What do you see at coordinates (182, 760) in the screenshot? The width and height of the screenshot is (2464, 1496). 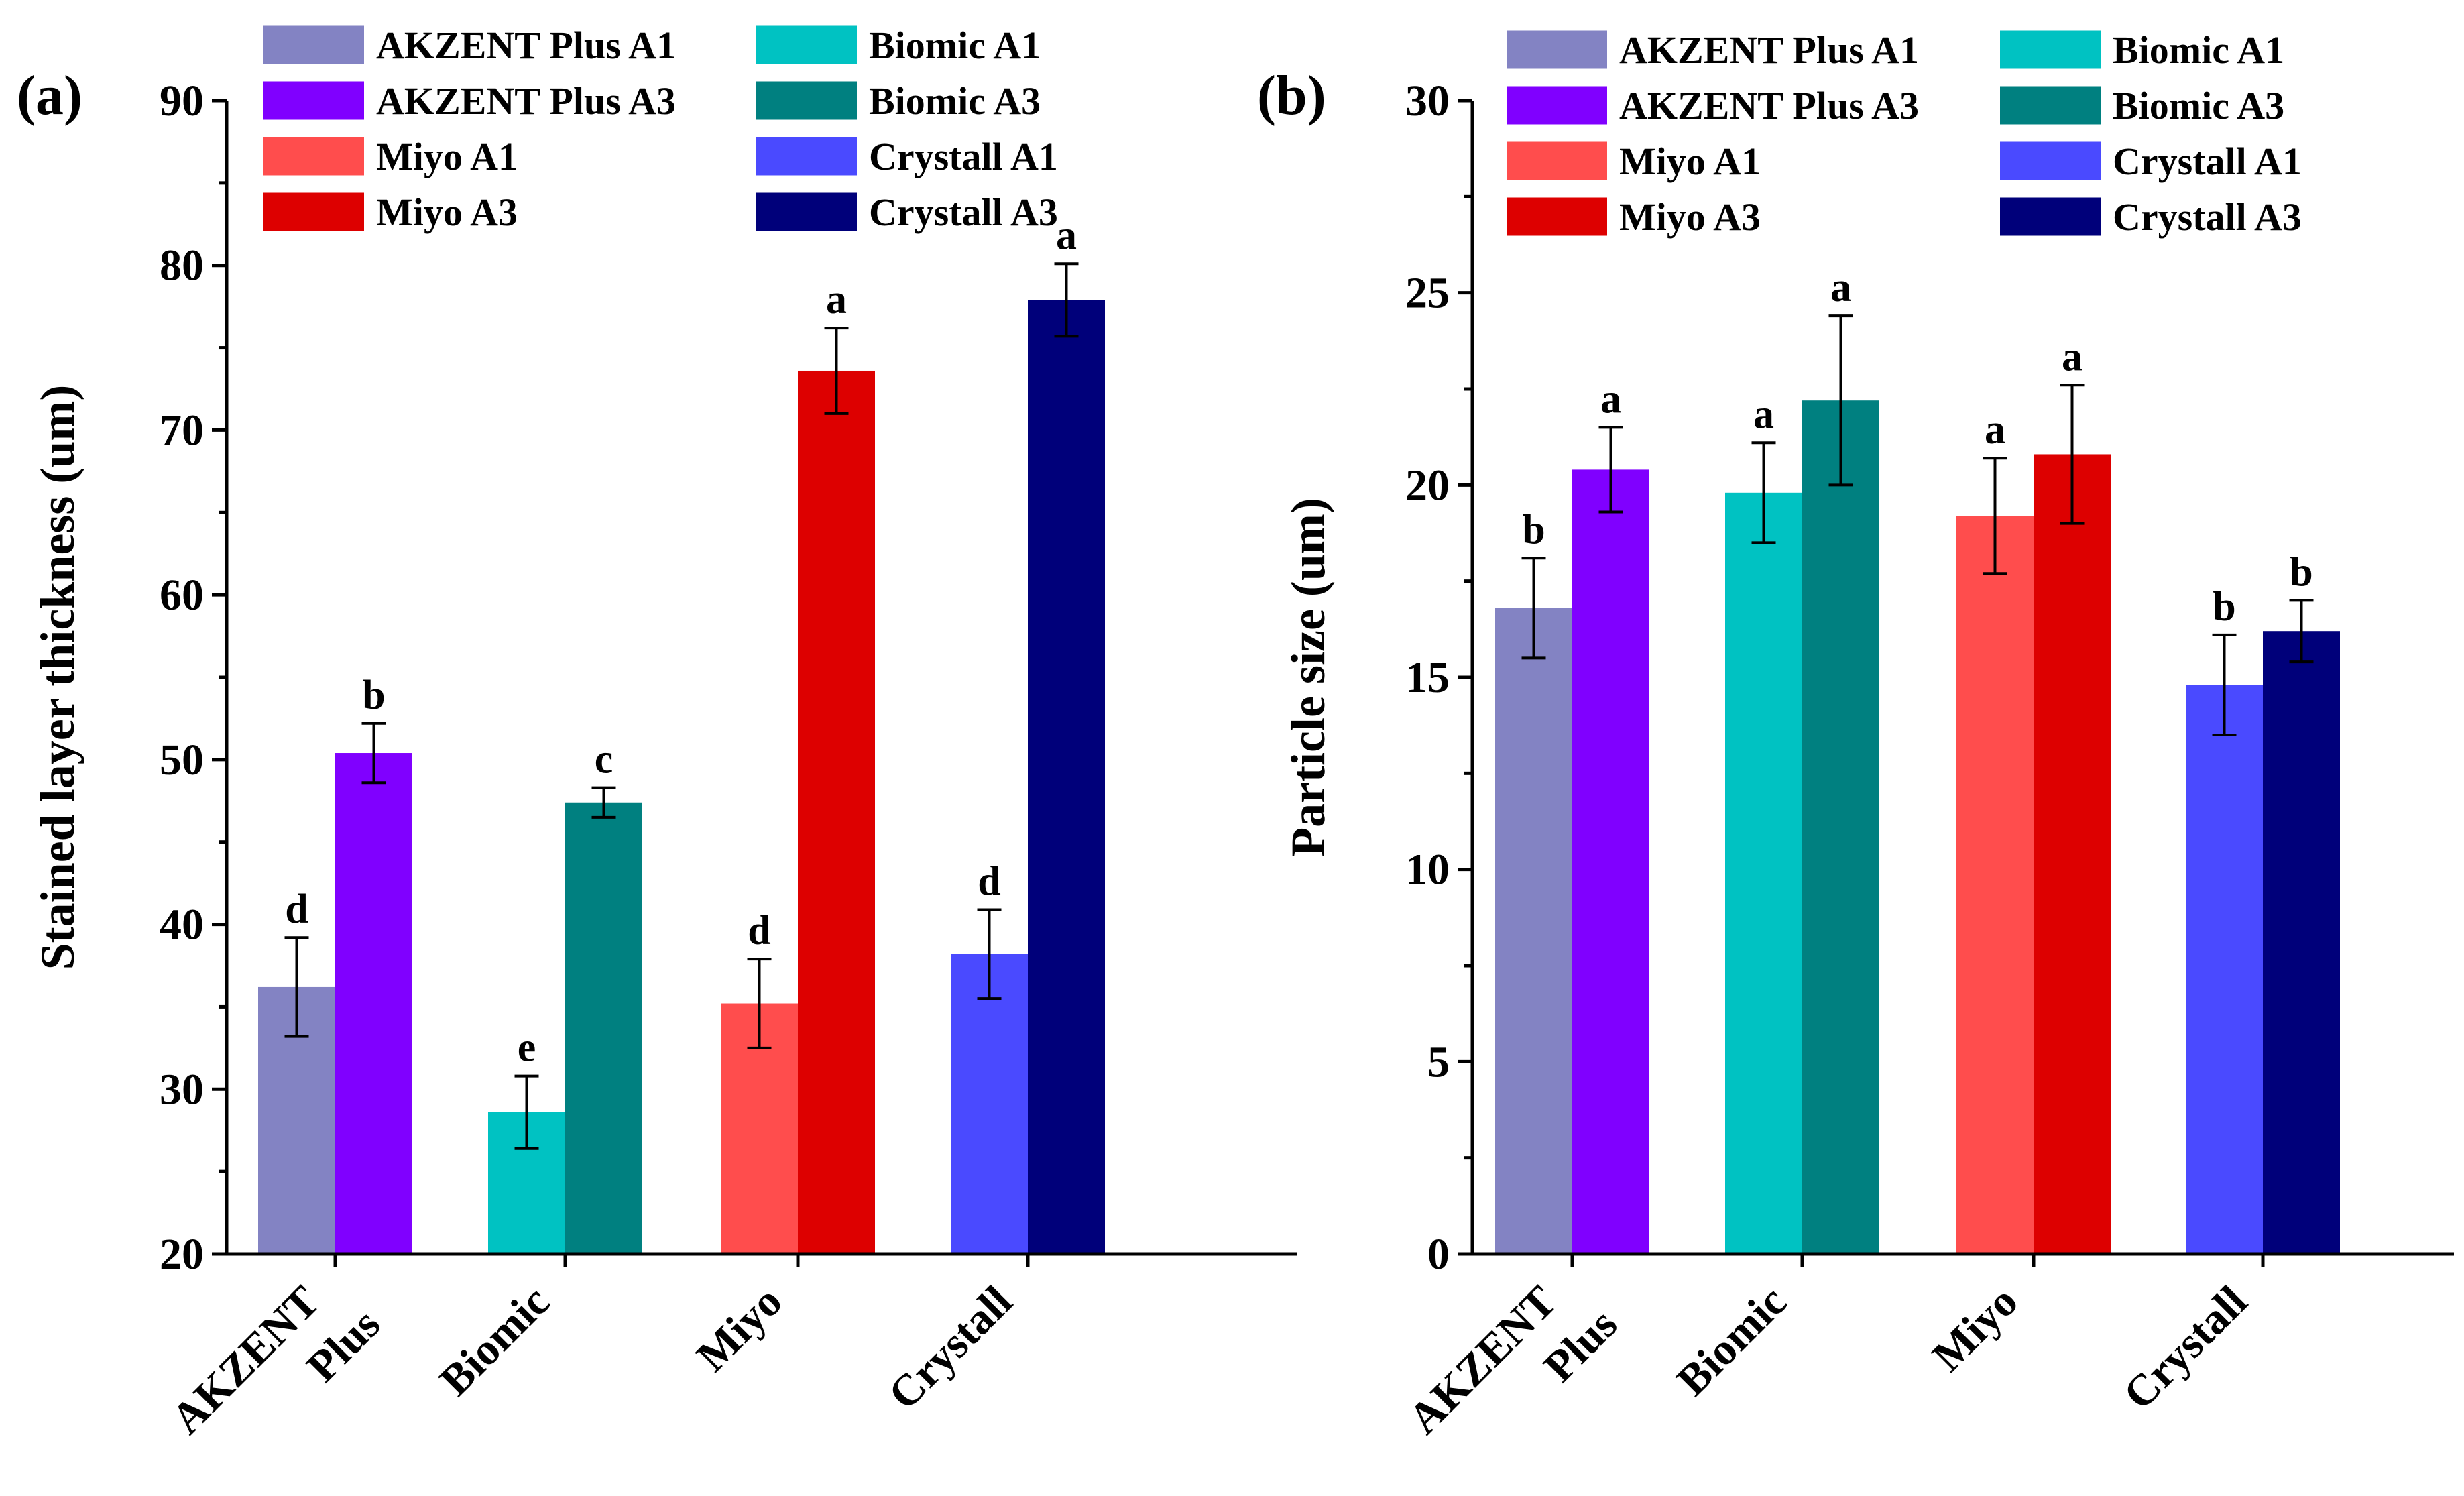 I see `y-tick-label: 50` at bounding box center [182, 760].